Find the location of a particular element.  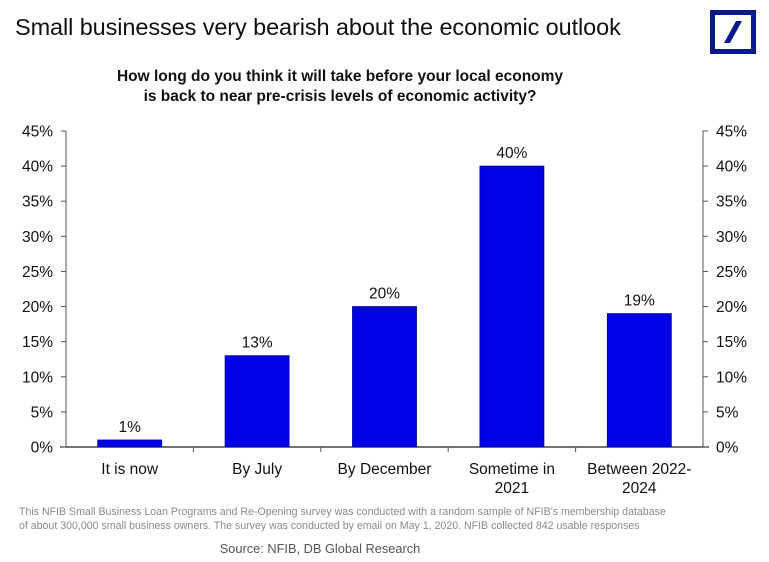

y-tick-label-left: 0% is located at coordinates (42, 448).